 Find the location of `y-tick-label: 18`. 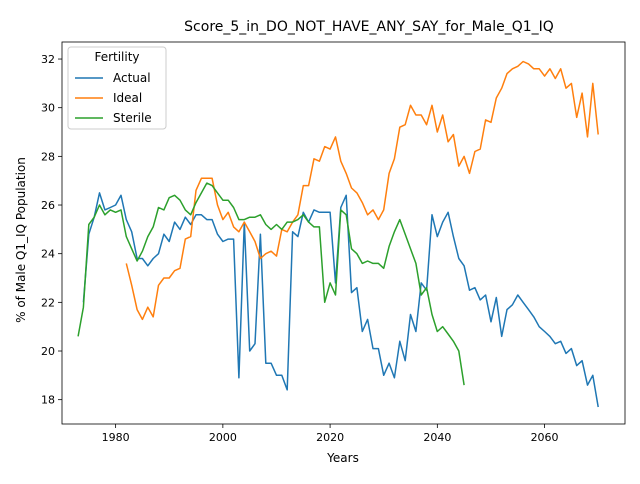

y-tick-label: 18 is located at coordinates (48, 400).